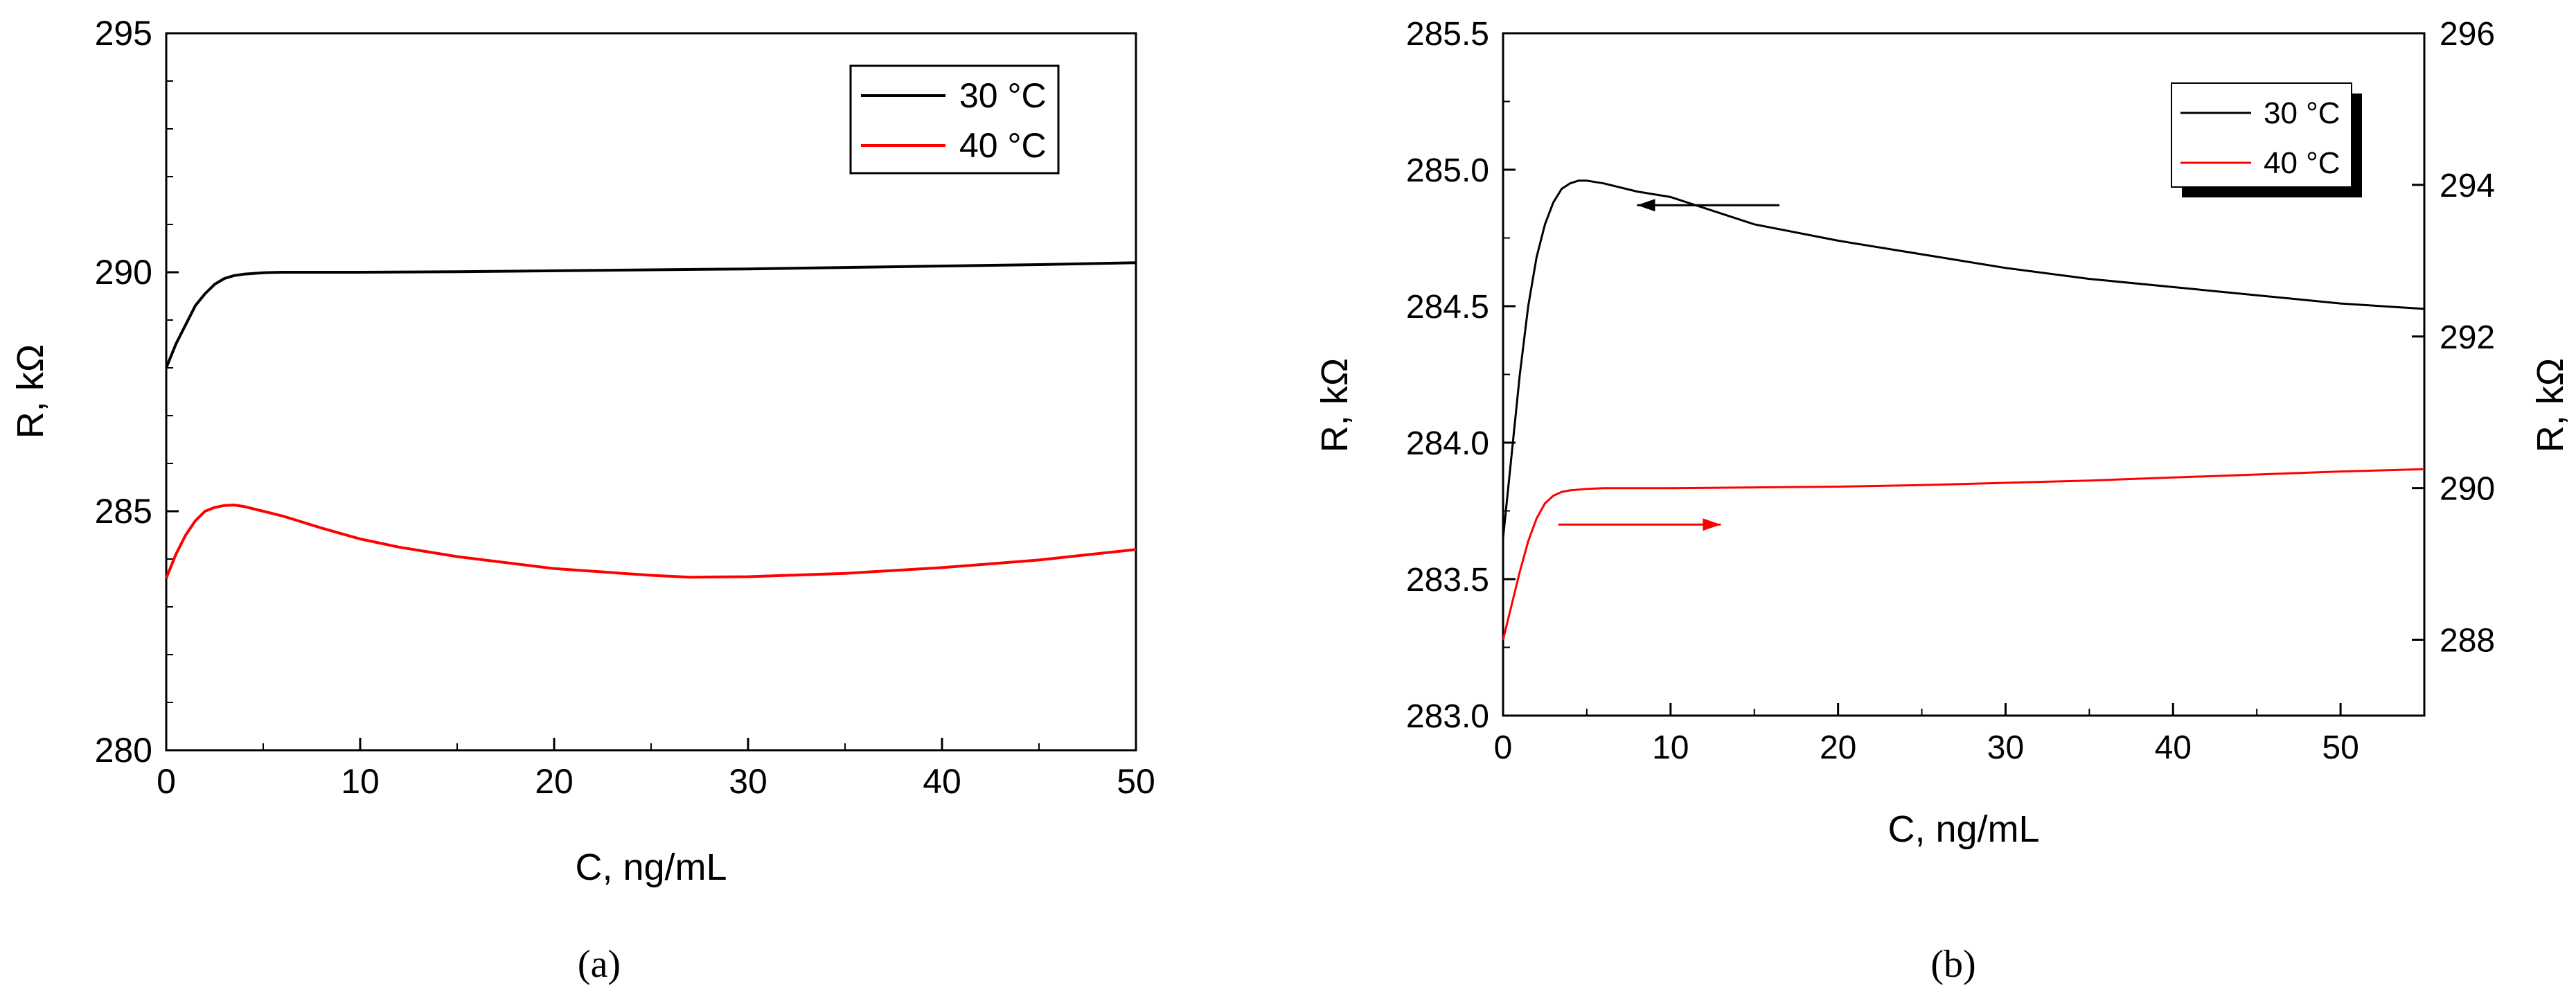  I want to click on y-tick-label-a: 285, so click(123, 511).